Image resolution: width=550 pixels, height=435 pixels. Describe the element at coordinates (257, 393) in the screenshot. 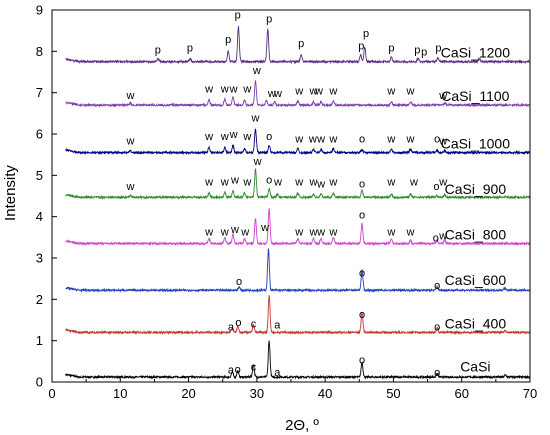

I see `x-tick-label: 30` at that location.